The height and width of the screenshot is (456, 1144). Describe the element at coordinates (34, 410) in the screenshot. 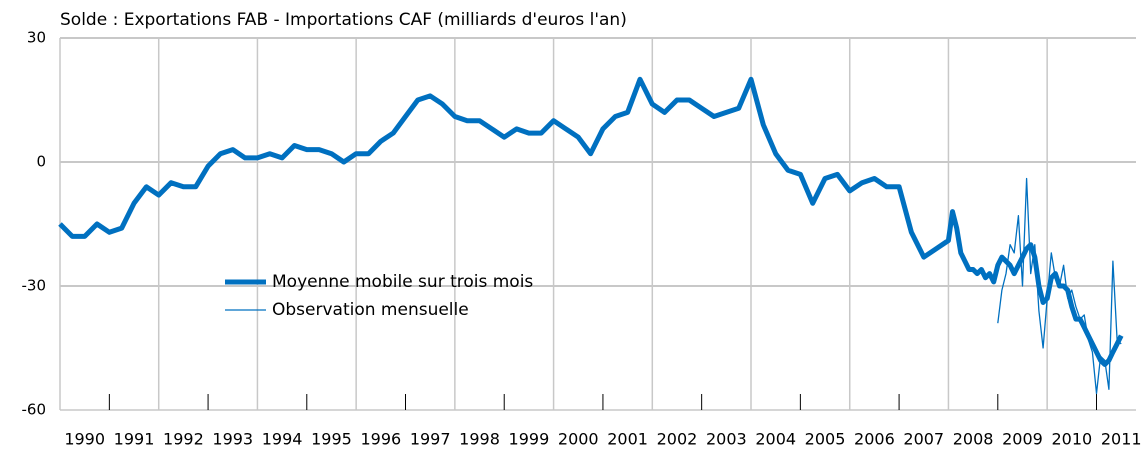

I see `y-tick-label: -60` at that location.